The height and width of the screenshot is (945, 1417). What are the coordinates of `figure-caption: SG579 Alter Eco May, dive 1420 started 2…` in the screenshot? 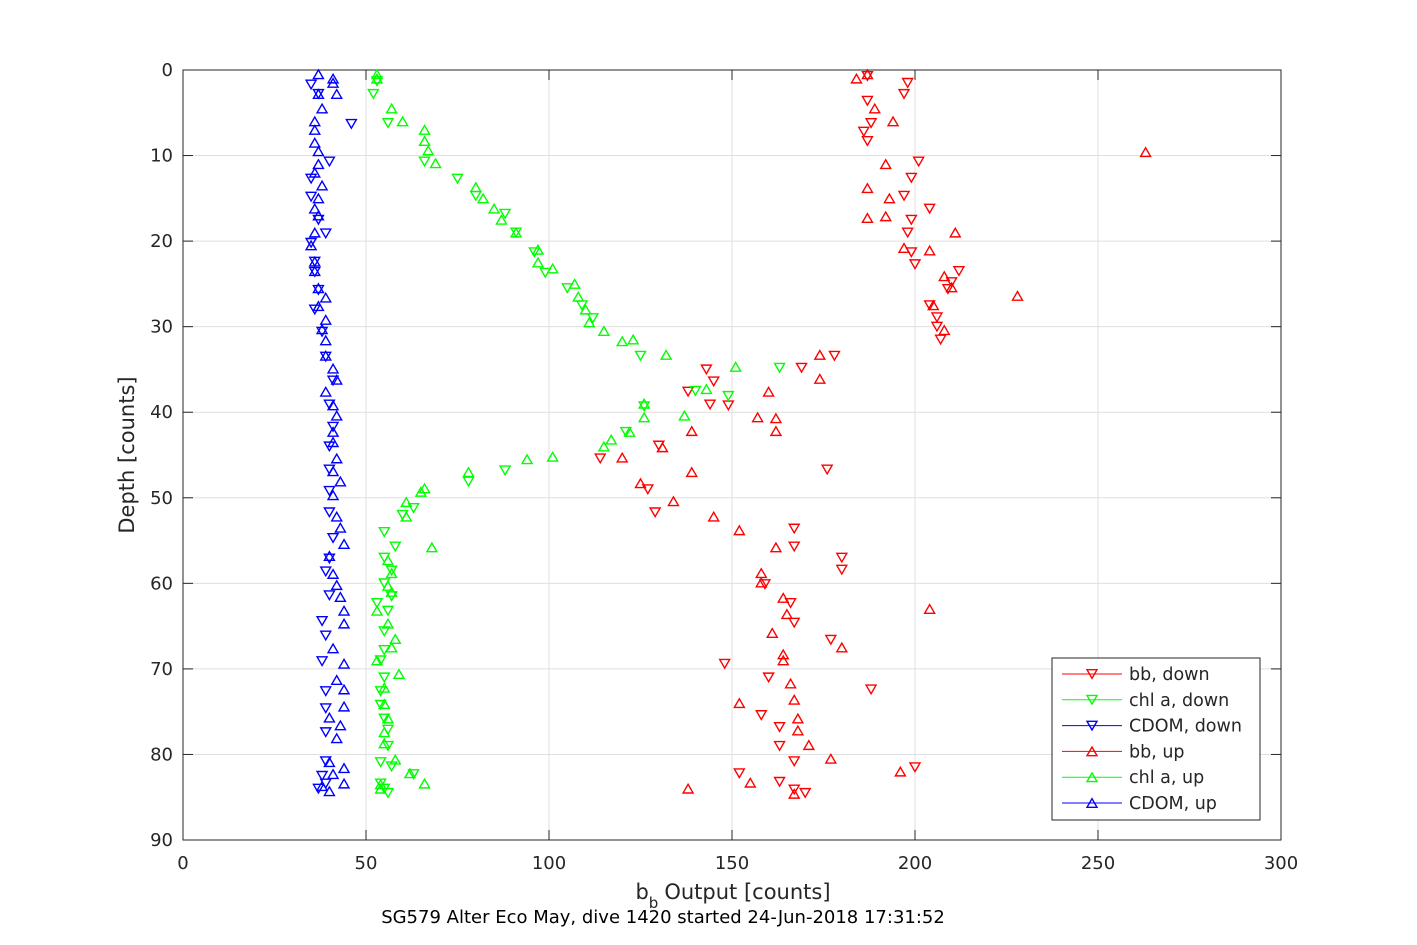 It's located at (663, 917).